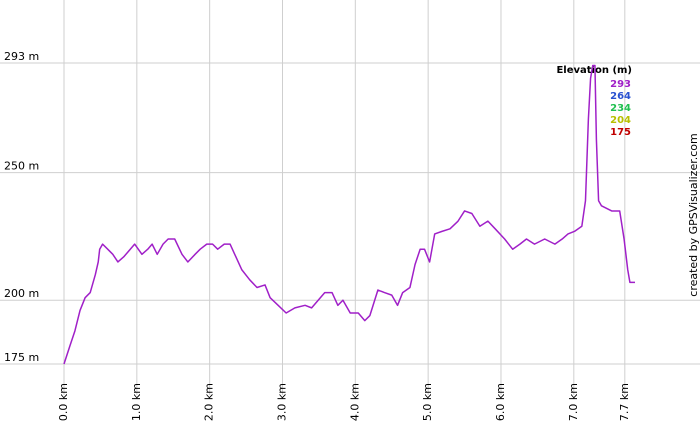 The height and width of the screenshot is (430, 700). Describe the element at coordinates (63, 402) in the screenshot. I see `x-tick-label: 0.0 km` at that location.